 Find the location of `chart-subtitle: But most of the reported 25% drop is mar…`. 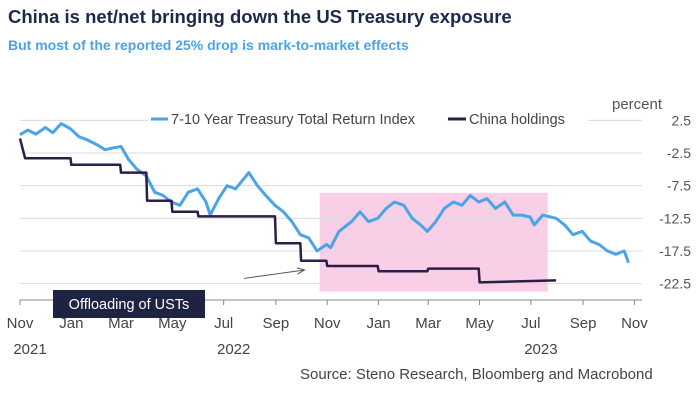

chart-subtitle: But most of the reported 25% drop is mar… is located at coordinates (208, 45).